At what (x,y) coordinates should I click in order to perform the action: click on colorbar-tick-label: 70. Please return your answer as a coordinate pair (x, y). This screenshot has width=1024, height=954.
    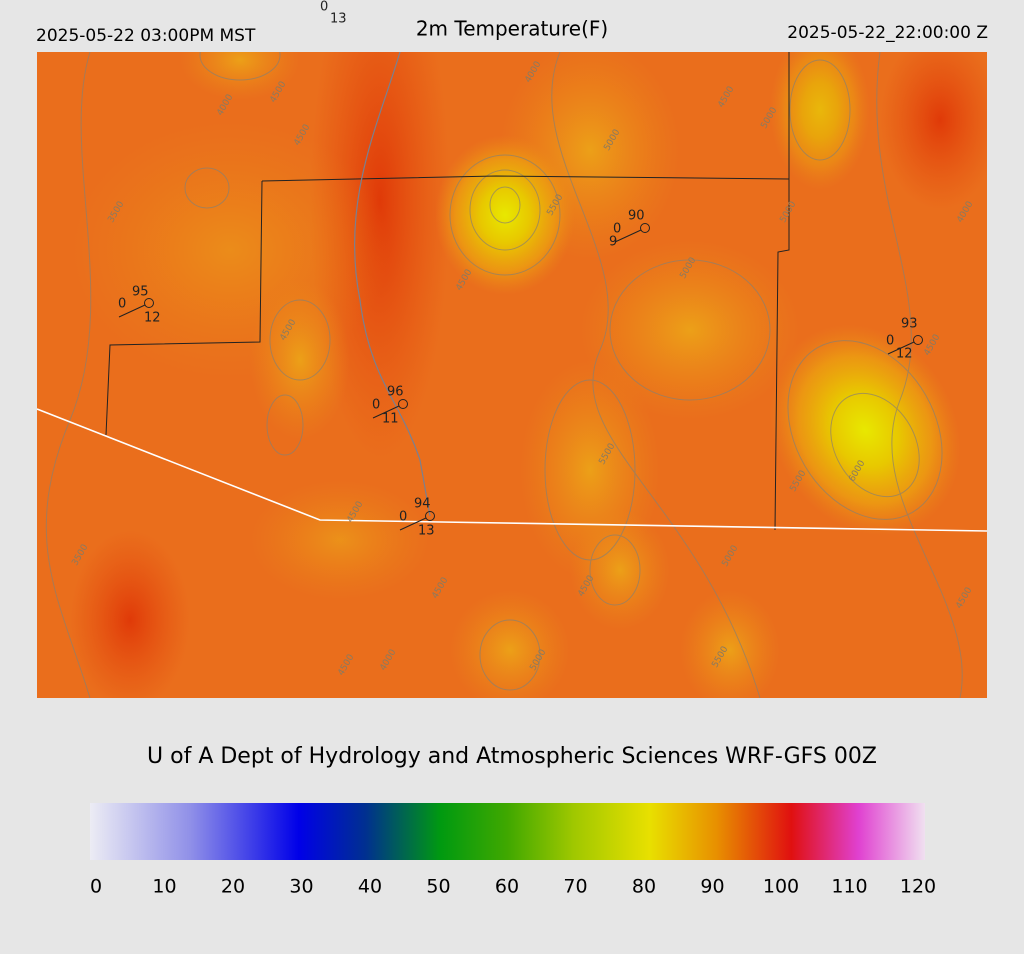
    Looking at the image, I should click on (575, 887).